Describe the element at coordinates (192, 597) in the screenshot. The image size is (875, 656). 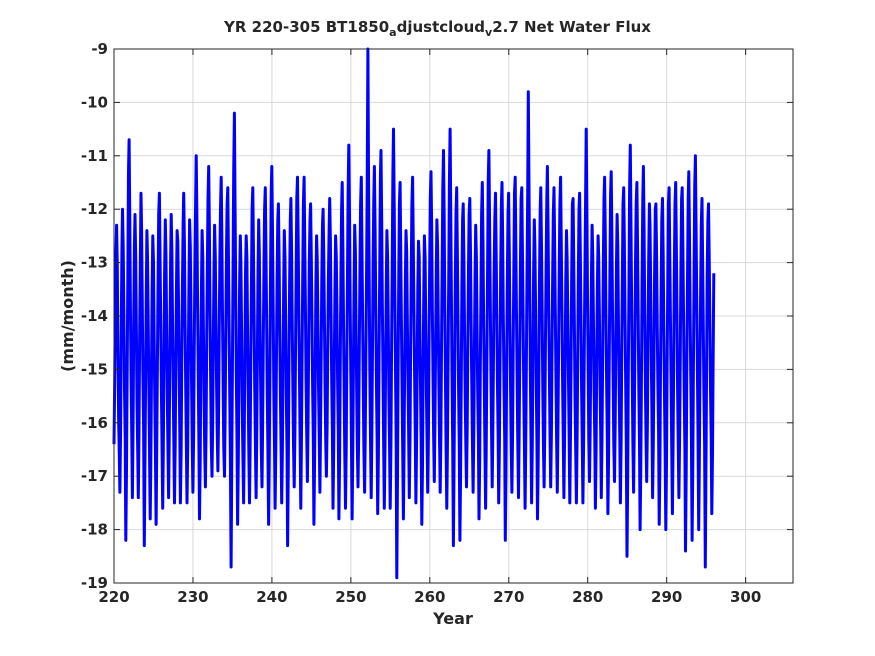
I see `x-tick-label: 230` at that location.